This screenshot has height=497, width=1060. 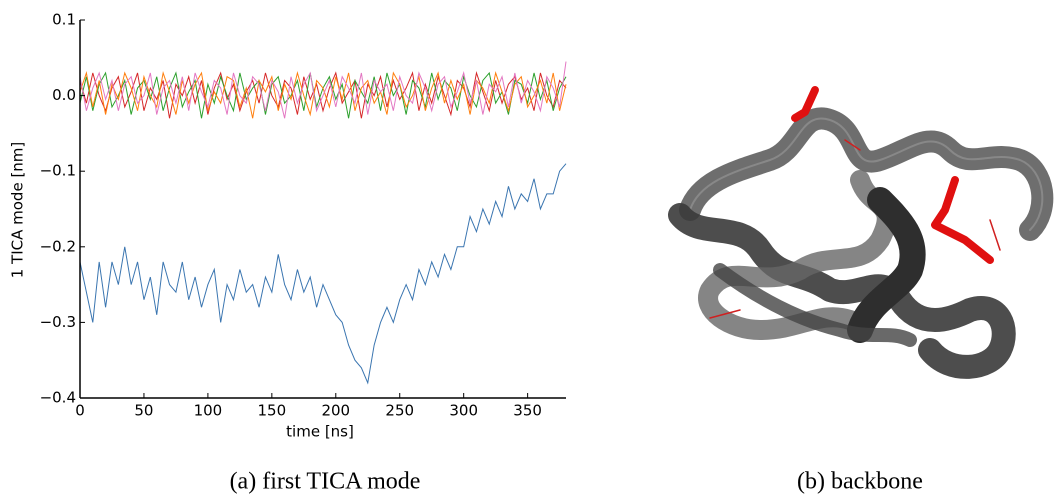 What do you see at coordinates (58, 171) in the screenshot?
I see `y-tick-label: −0.1` at bounding box center [58, 171].